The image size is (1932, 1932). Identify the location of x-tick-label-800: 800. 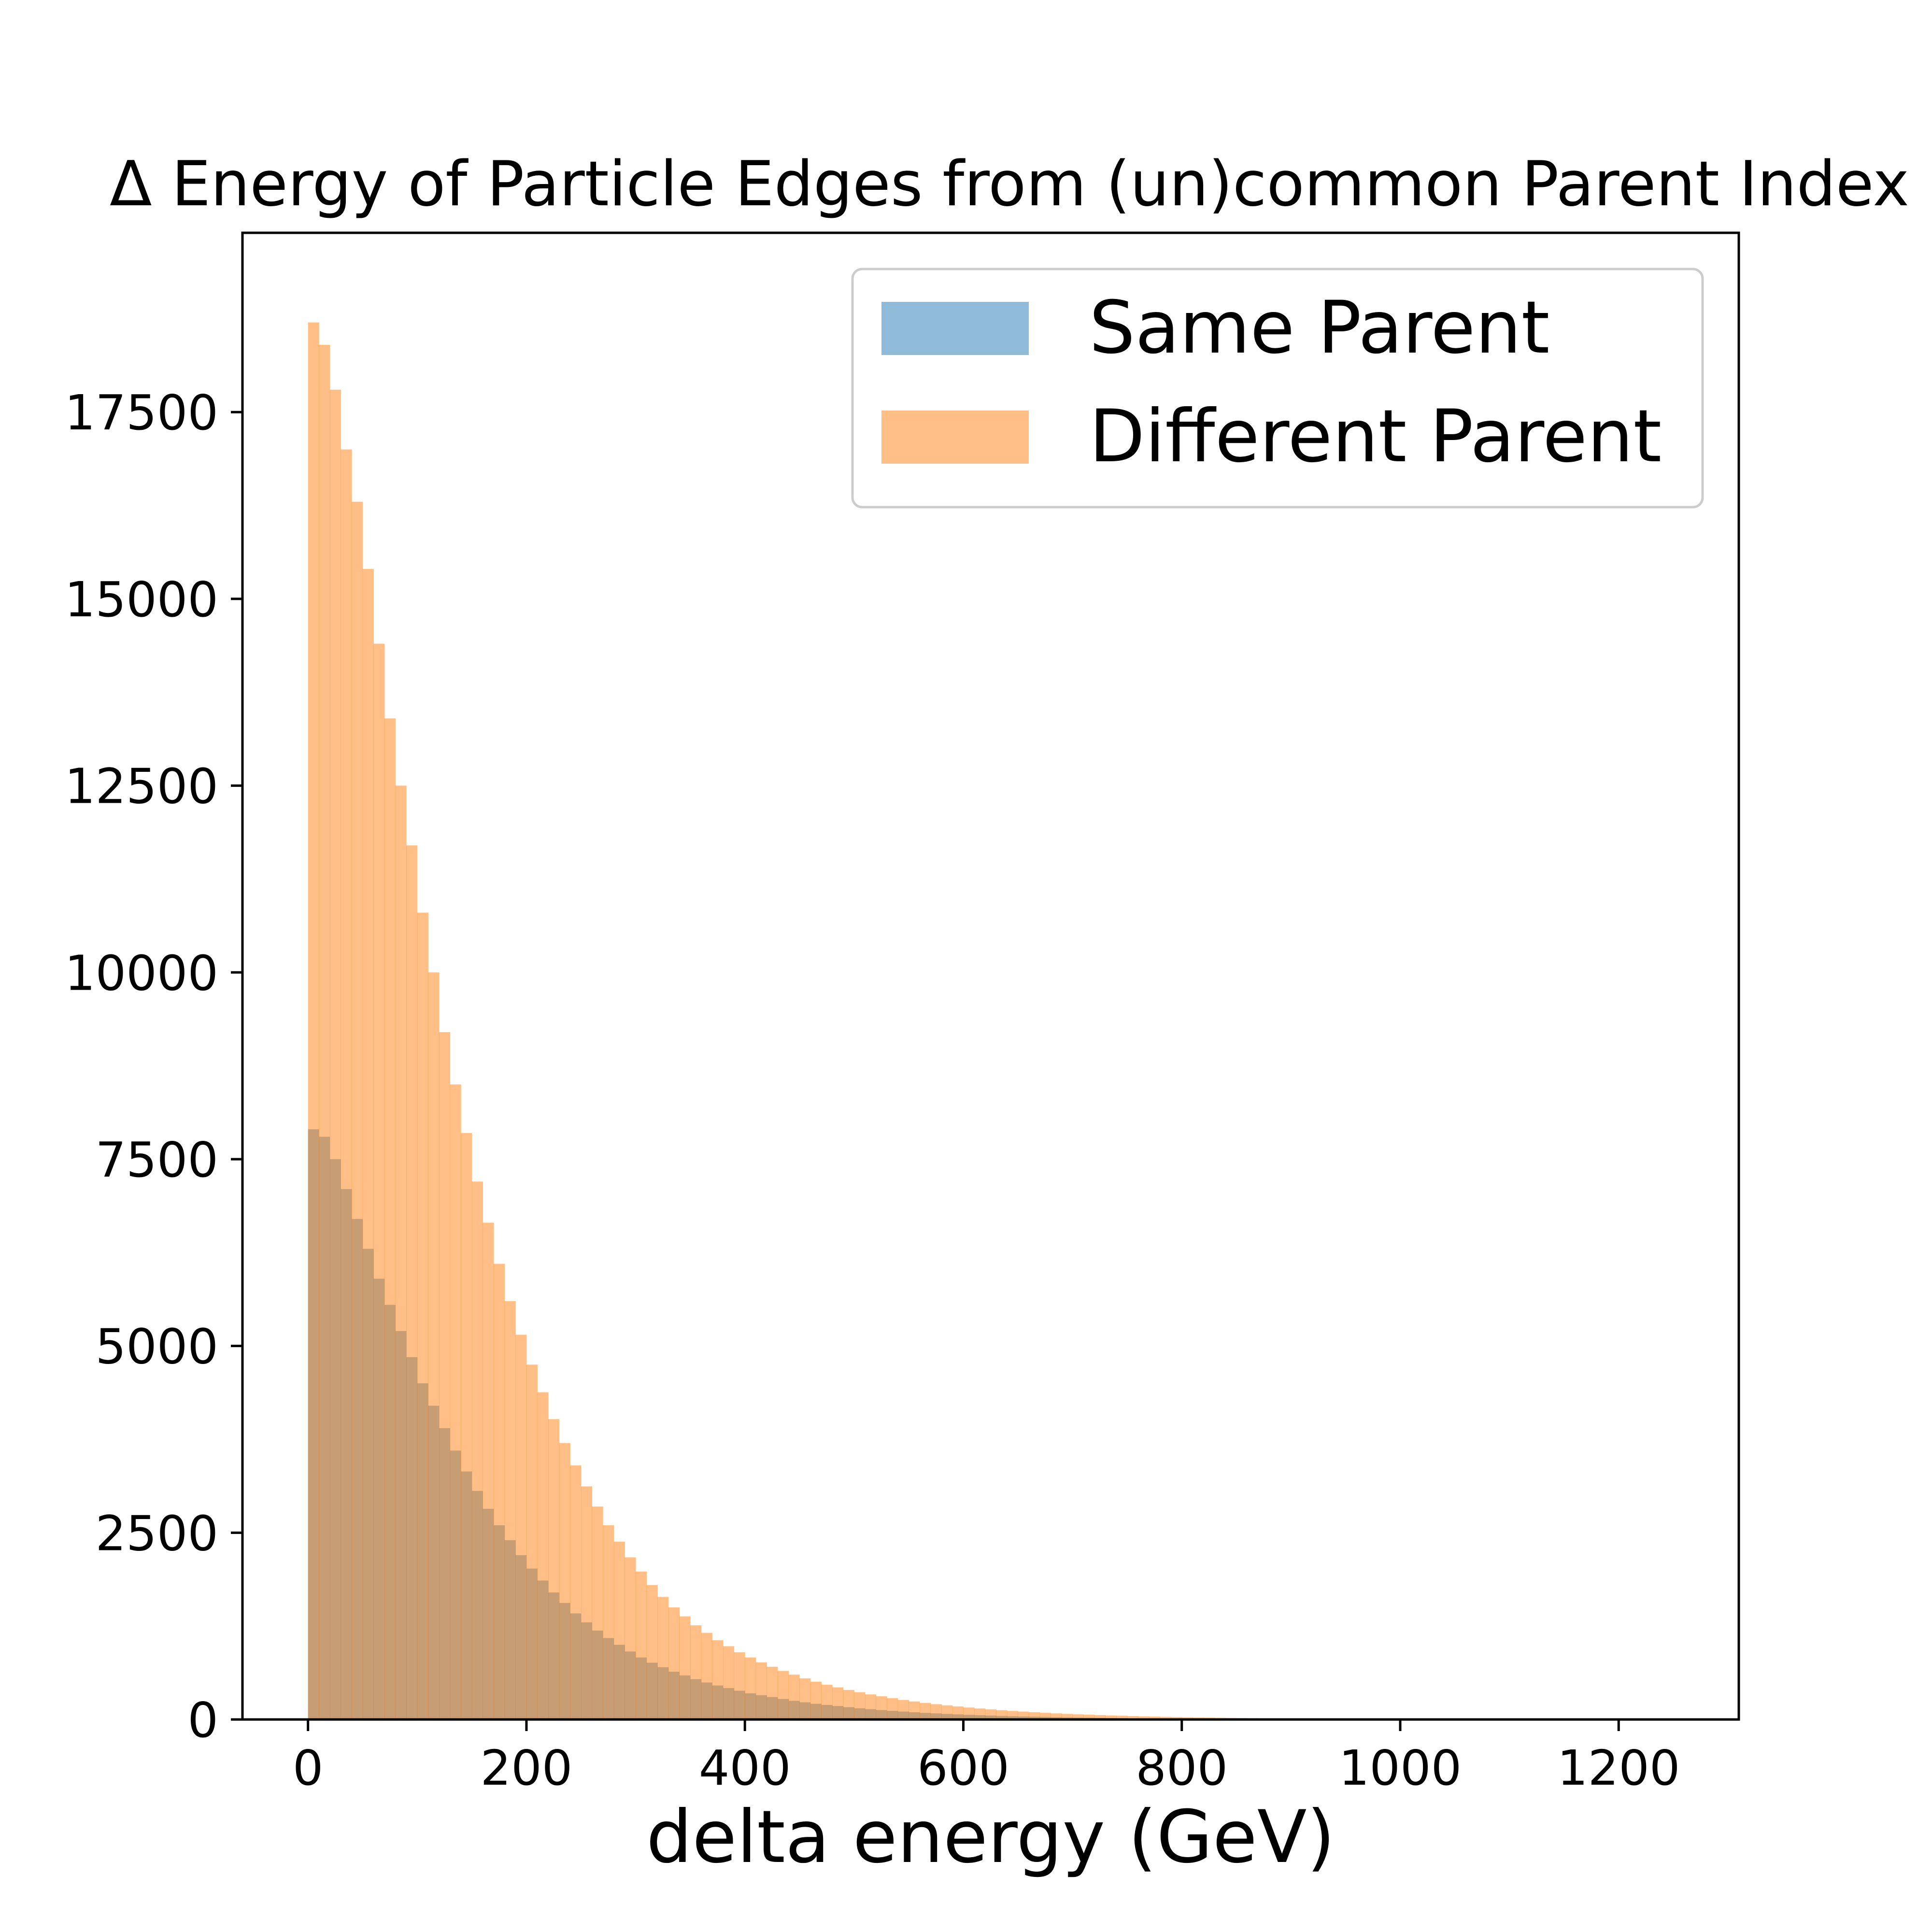
(1182, 1768).